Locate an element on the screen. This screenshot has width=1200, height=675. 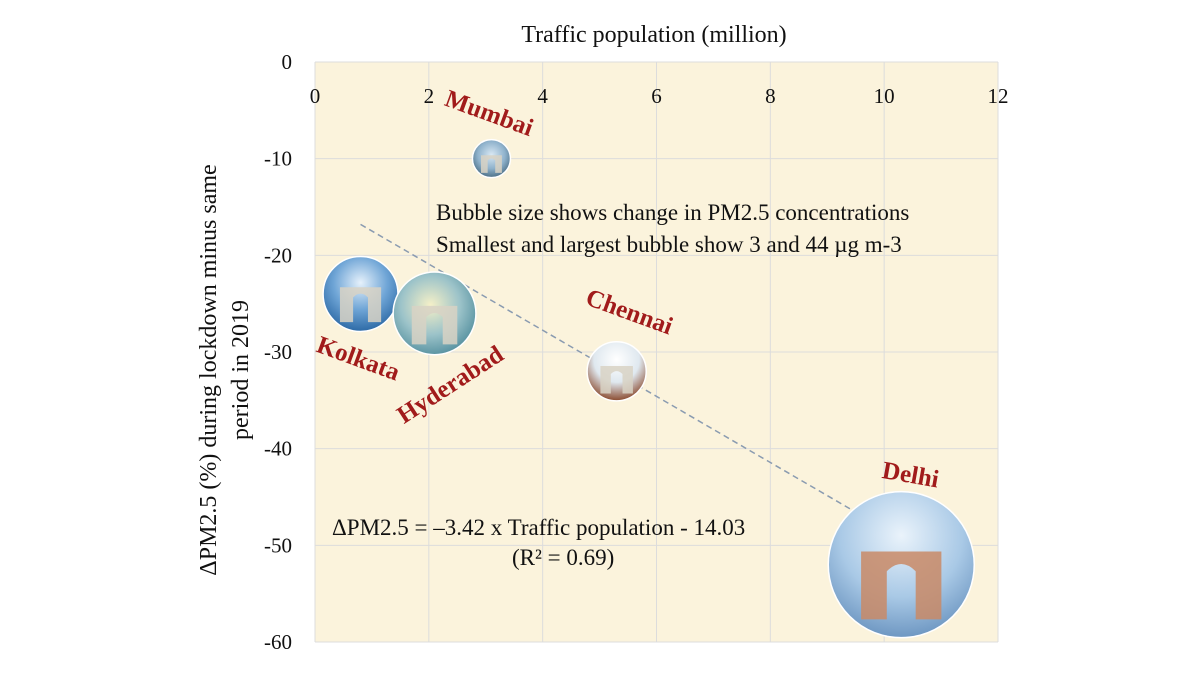
y-tick-label: -60 is located at coordinates (278, 642).